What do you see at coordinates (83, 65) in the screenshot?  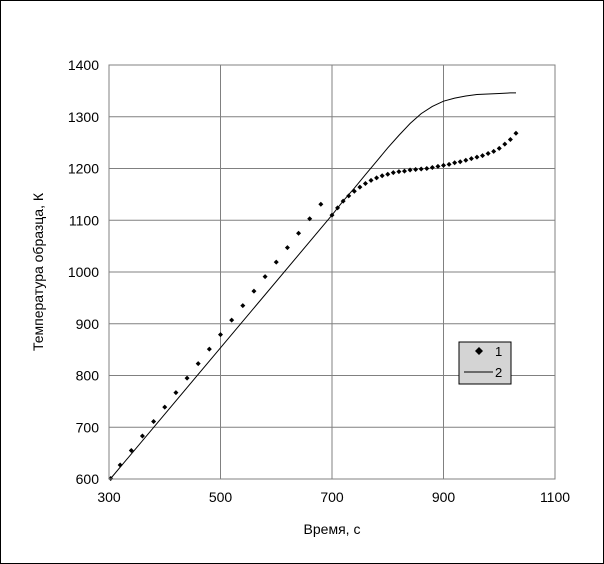 I see `y-tick-label: 1400` at bounding box center [83, 65].